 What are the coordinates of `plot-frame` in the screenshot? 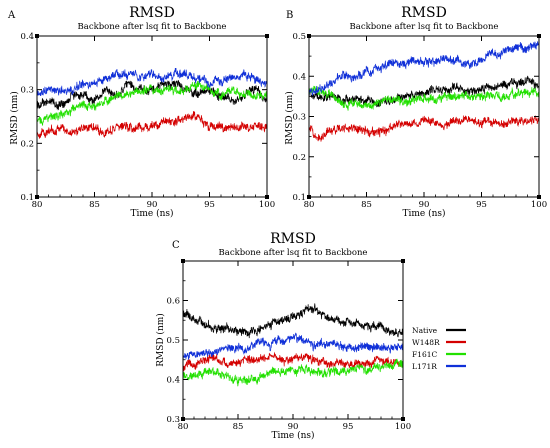 It's located at (293, 340).